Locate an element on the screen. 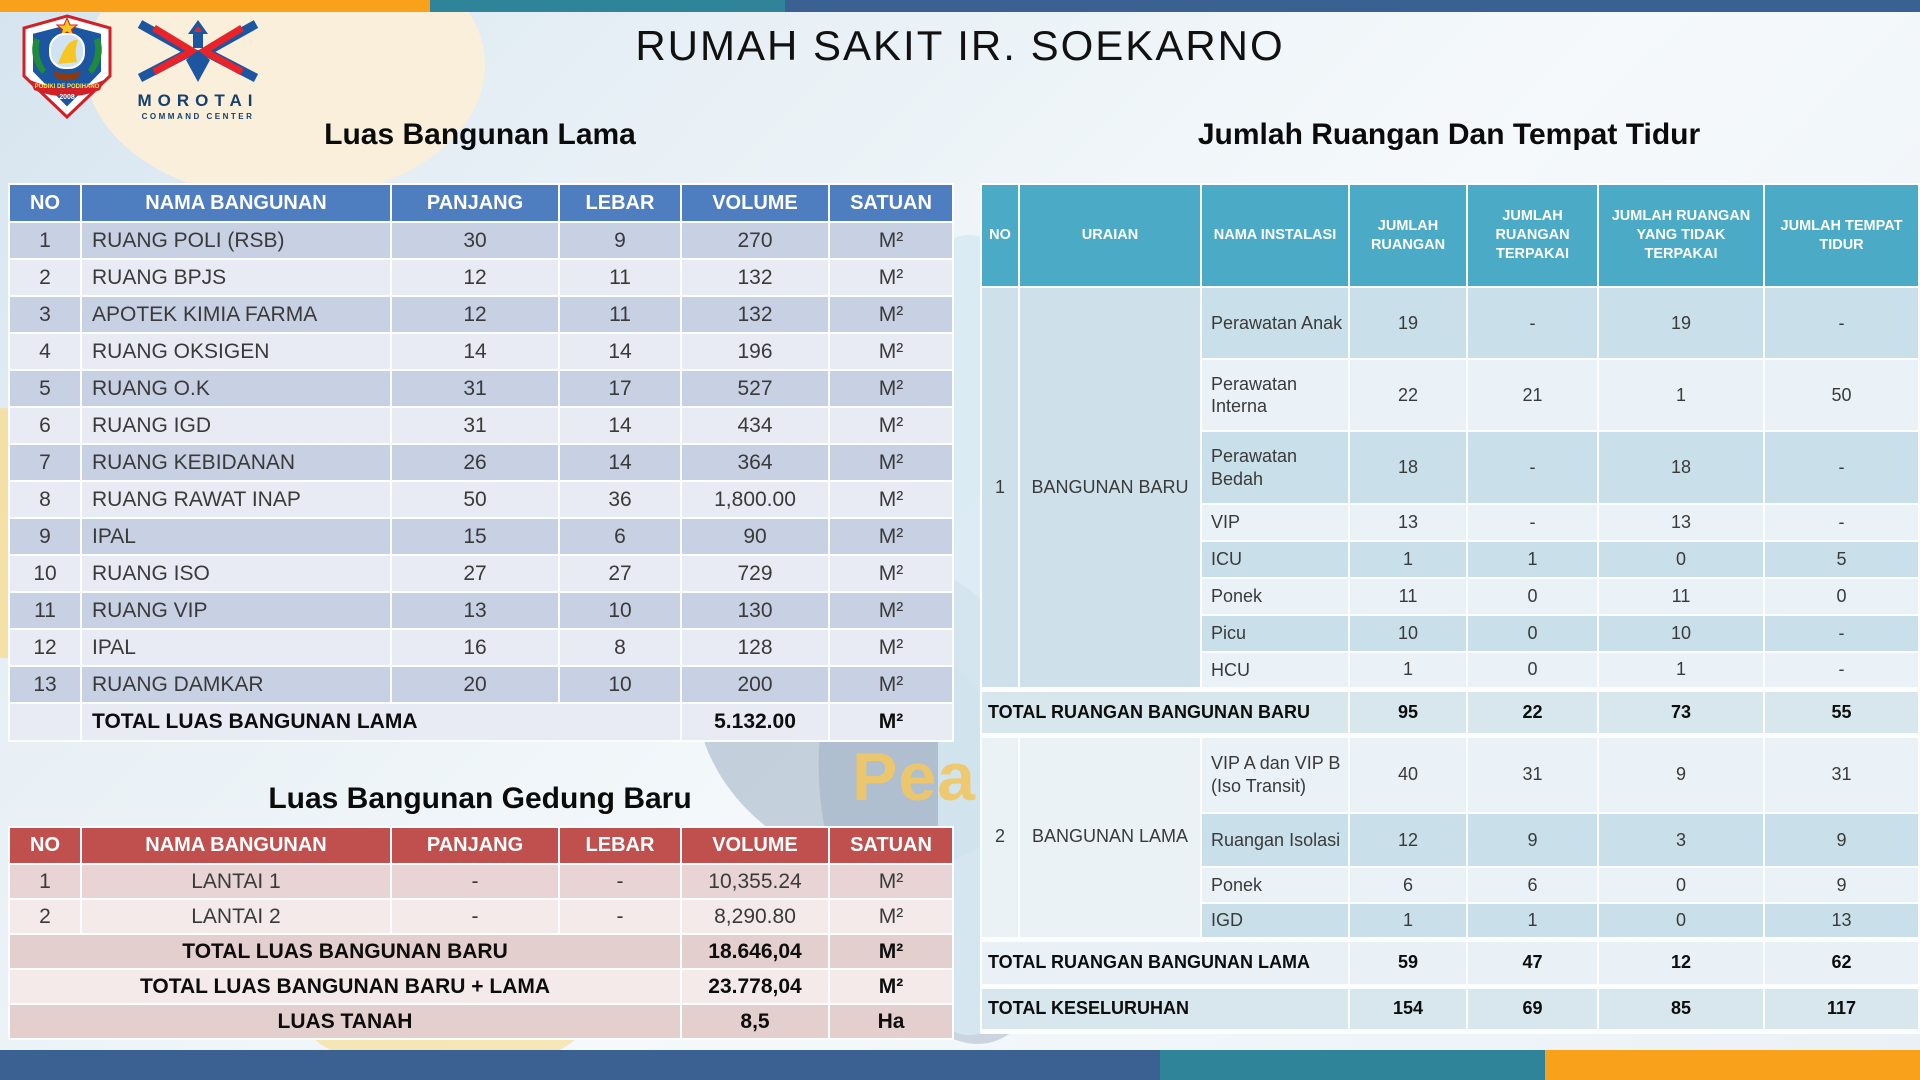 This screenshot has width=1920, height=1080. cell-nama-bangunan: RUANG IGD is located at coordinates (236, 425).